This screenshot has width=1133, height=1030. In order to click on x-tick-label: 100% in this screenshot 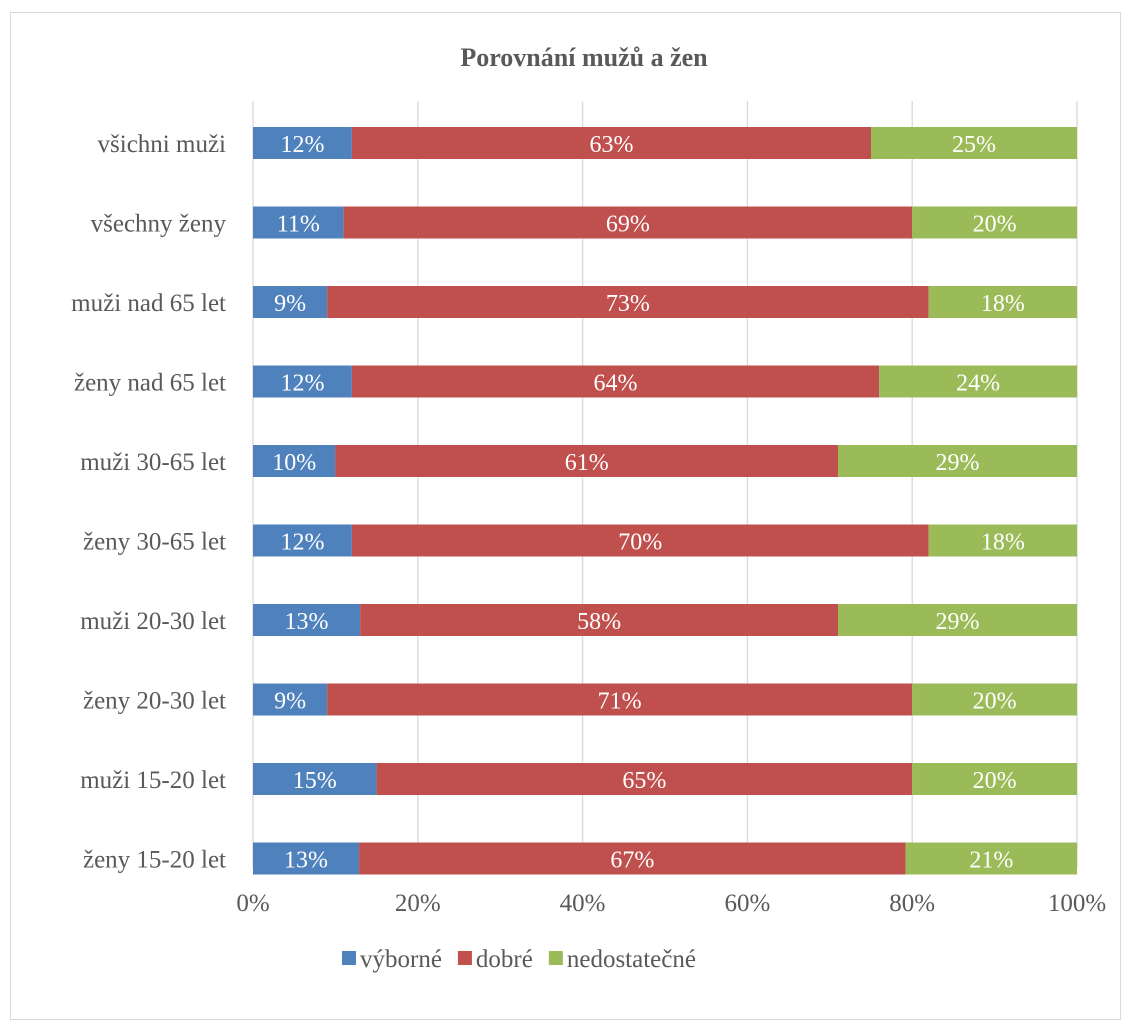, I will do `click(1077, 903)`.